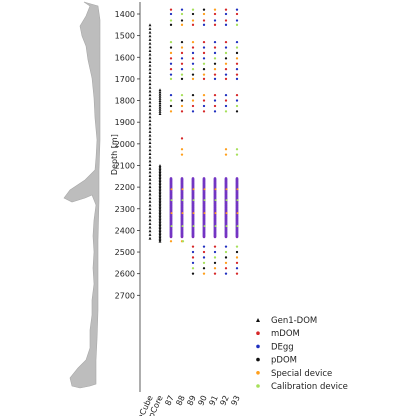 This screenshot has height=416, width=400. What do you see at coordinates (125, 165) in the screenshot?
I see `y-tick-label: 2100` at bounding box center [125, 165].